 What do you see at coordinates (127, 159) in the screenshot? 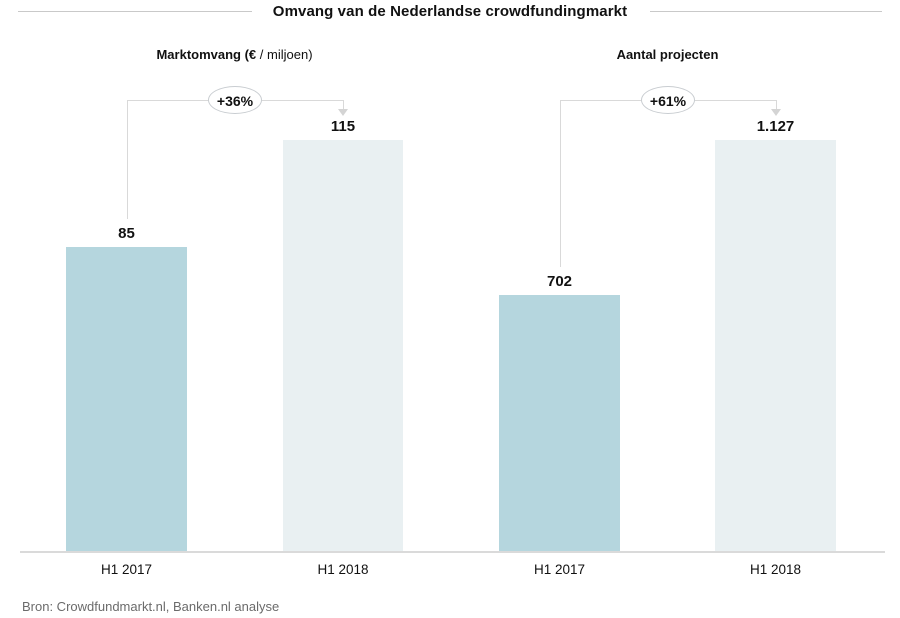
I see `left-growth-connector-rise` at bounding box center [127, 159].